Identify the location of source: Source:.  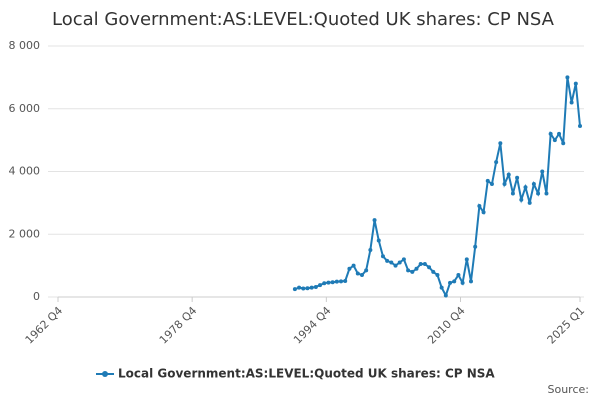
(569, 389).